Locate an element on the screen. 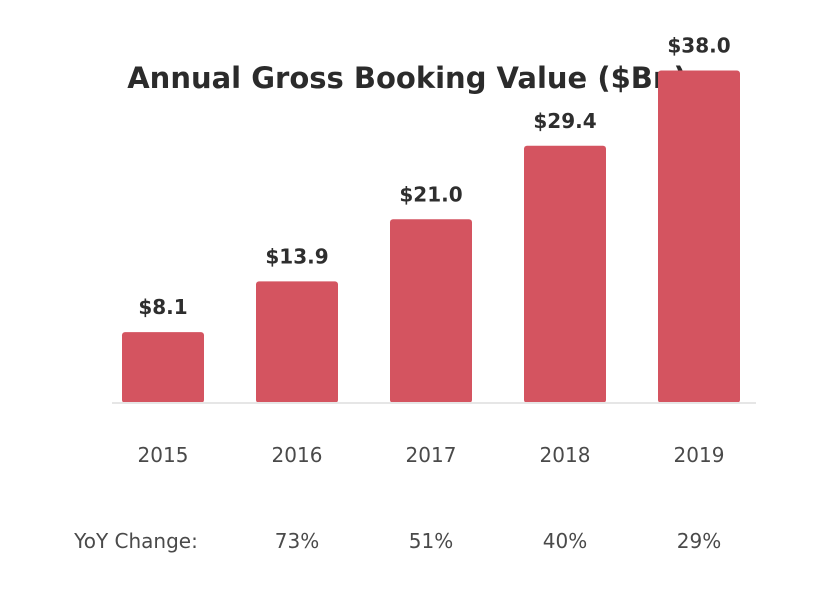  bar-2019 is located at coordinates (699, 236).